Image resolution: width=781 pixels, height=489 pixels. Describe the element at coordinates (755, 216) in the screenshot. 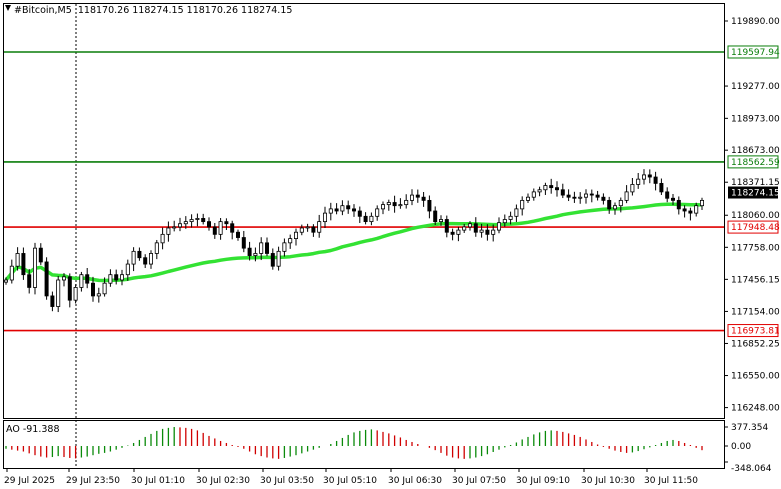

I see `price-tick-label: 118060.00` at that location.